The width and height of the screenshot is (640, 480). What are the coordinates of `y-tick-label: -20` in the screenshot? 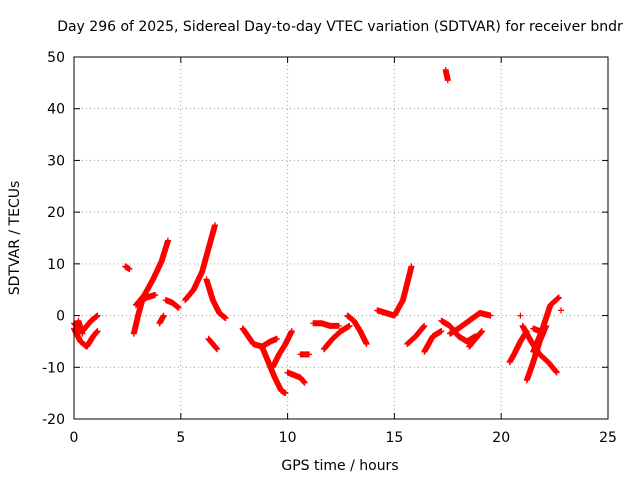 It's located at (53, 420).